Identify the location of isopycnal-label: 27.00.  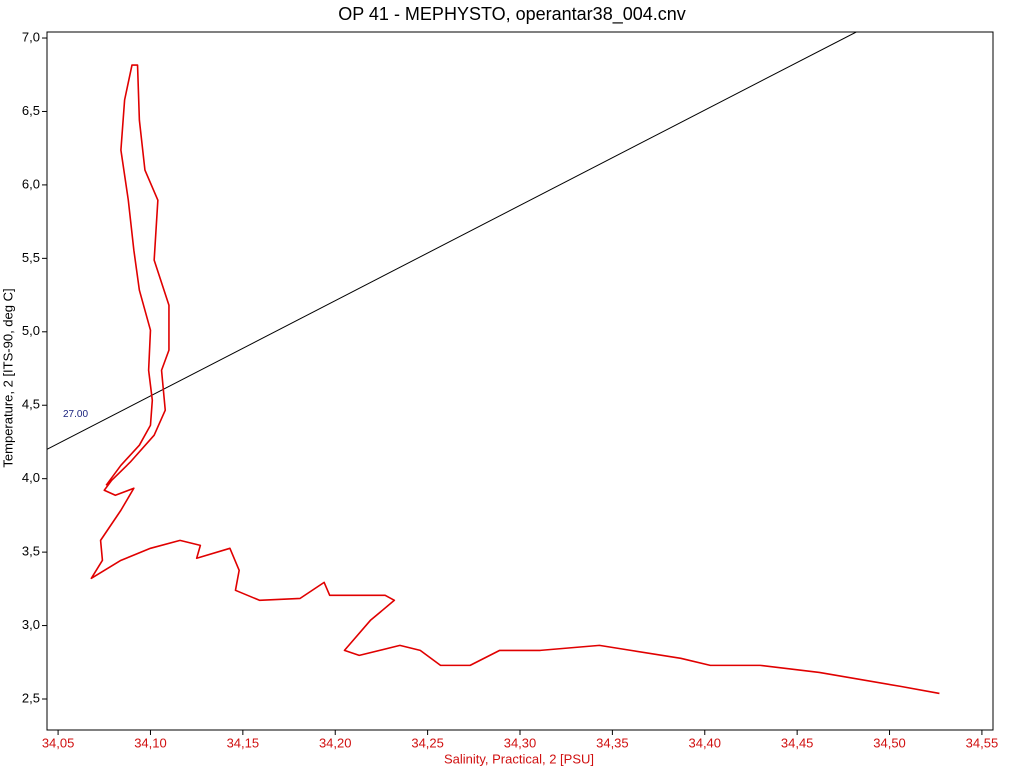
(75, 414).